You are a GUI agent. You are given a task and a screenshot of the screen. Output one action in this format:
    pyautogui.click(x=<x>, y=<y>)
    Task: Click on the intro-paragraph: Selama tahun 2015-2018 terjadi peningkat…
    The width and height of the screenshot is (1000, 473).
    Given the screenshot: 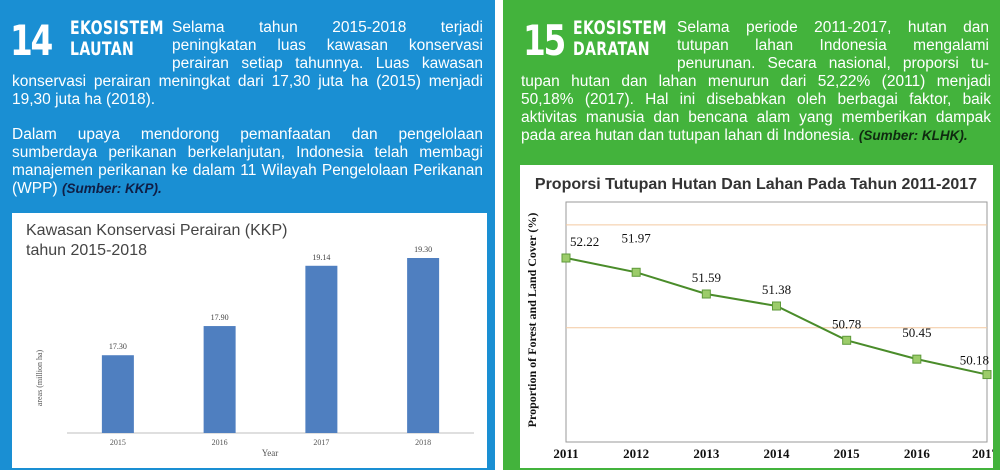 What is the action you would take?
    pyautogui.click(x=327, y=46)
    